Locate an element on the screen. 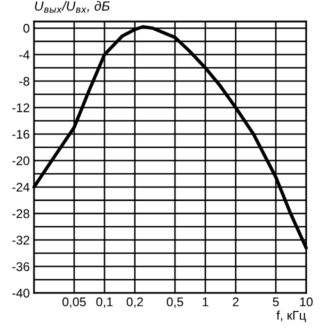 The image size is (324, 331). y-tick-label: -32 is located at coordinates (21, 240).